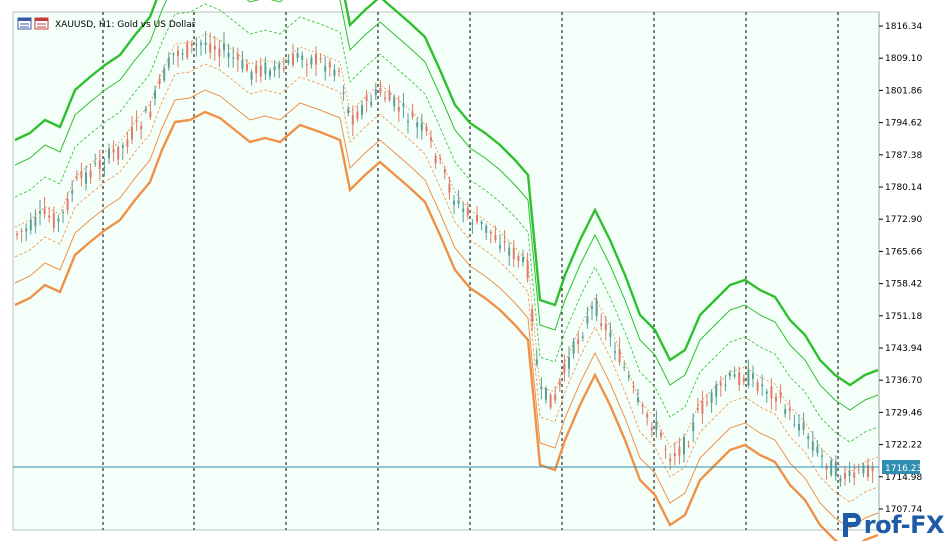 The image size is (946, 545). Describe the element at coordinates (903, 91) in the screenshot. I see `price-tick-label: 1801.86` at that location.